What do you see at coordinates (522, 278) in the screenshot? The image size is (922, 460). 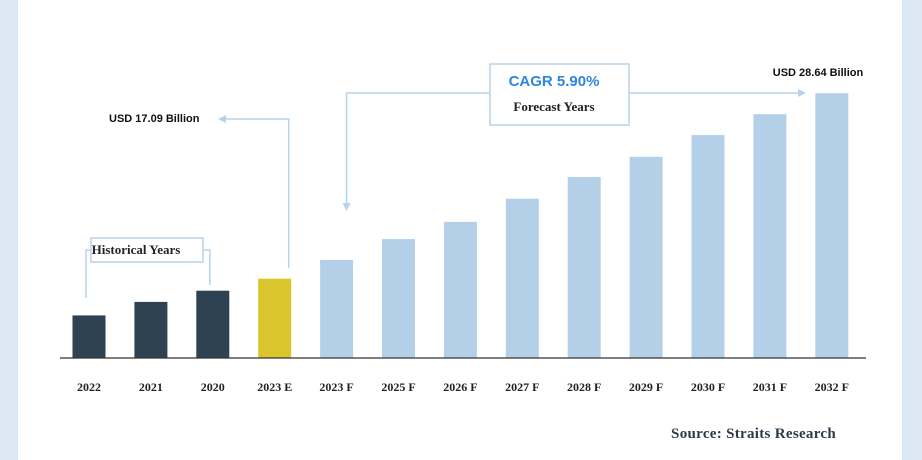 I see `bar-2027-f` at bounding box center [522, 278].